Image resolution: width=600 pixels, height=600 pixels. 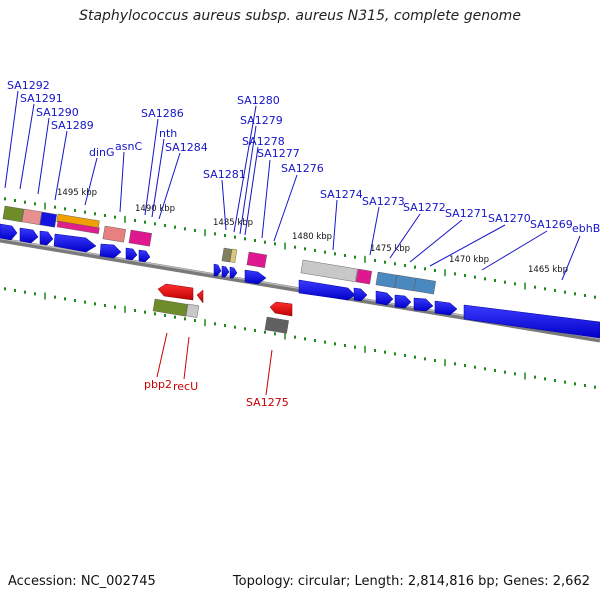 What do you see at coordinates (72, 125) in the screenshot?
I see `gene-label: SA1289` at bounding box center [72, 125].